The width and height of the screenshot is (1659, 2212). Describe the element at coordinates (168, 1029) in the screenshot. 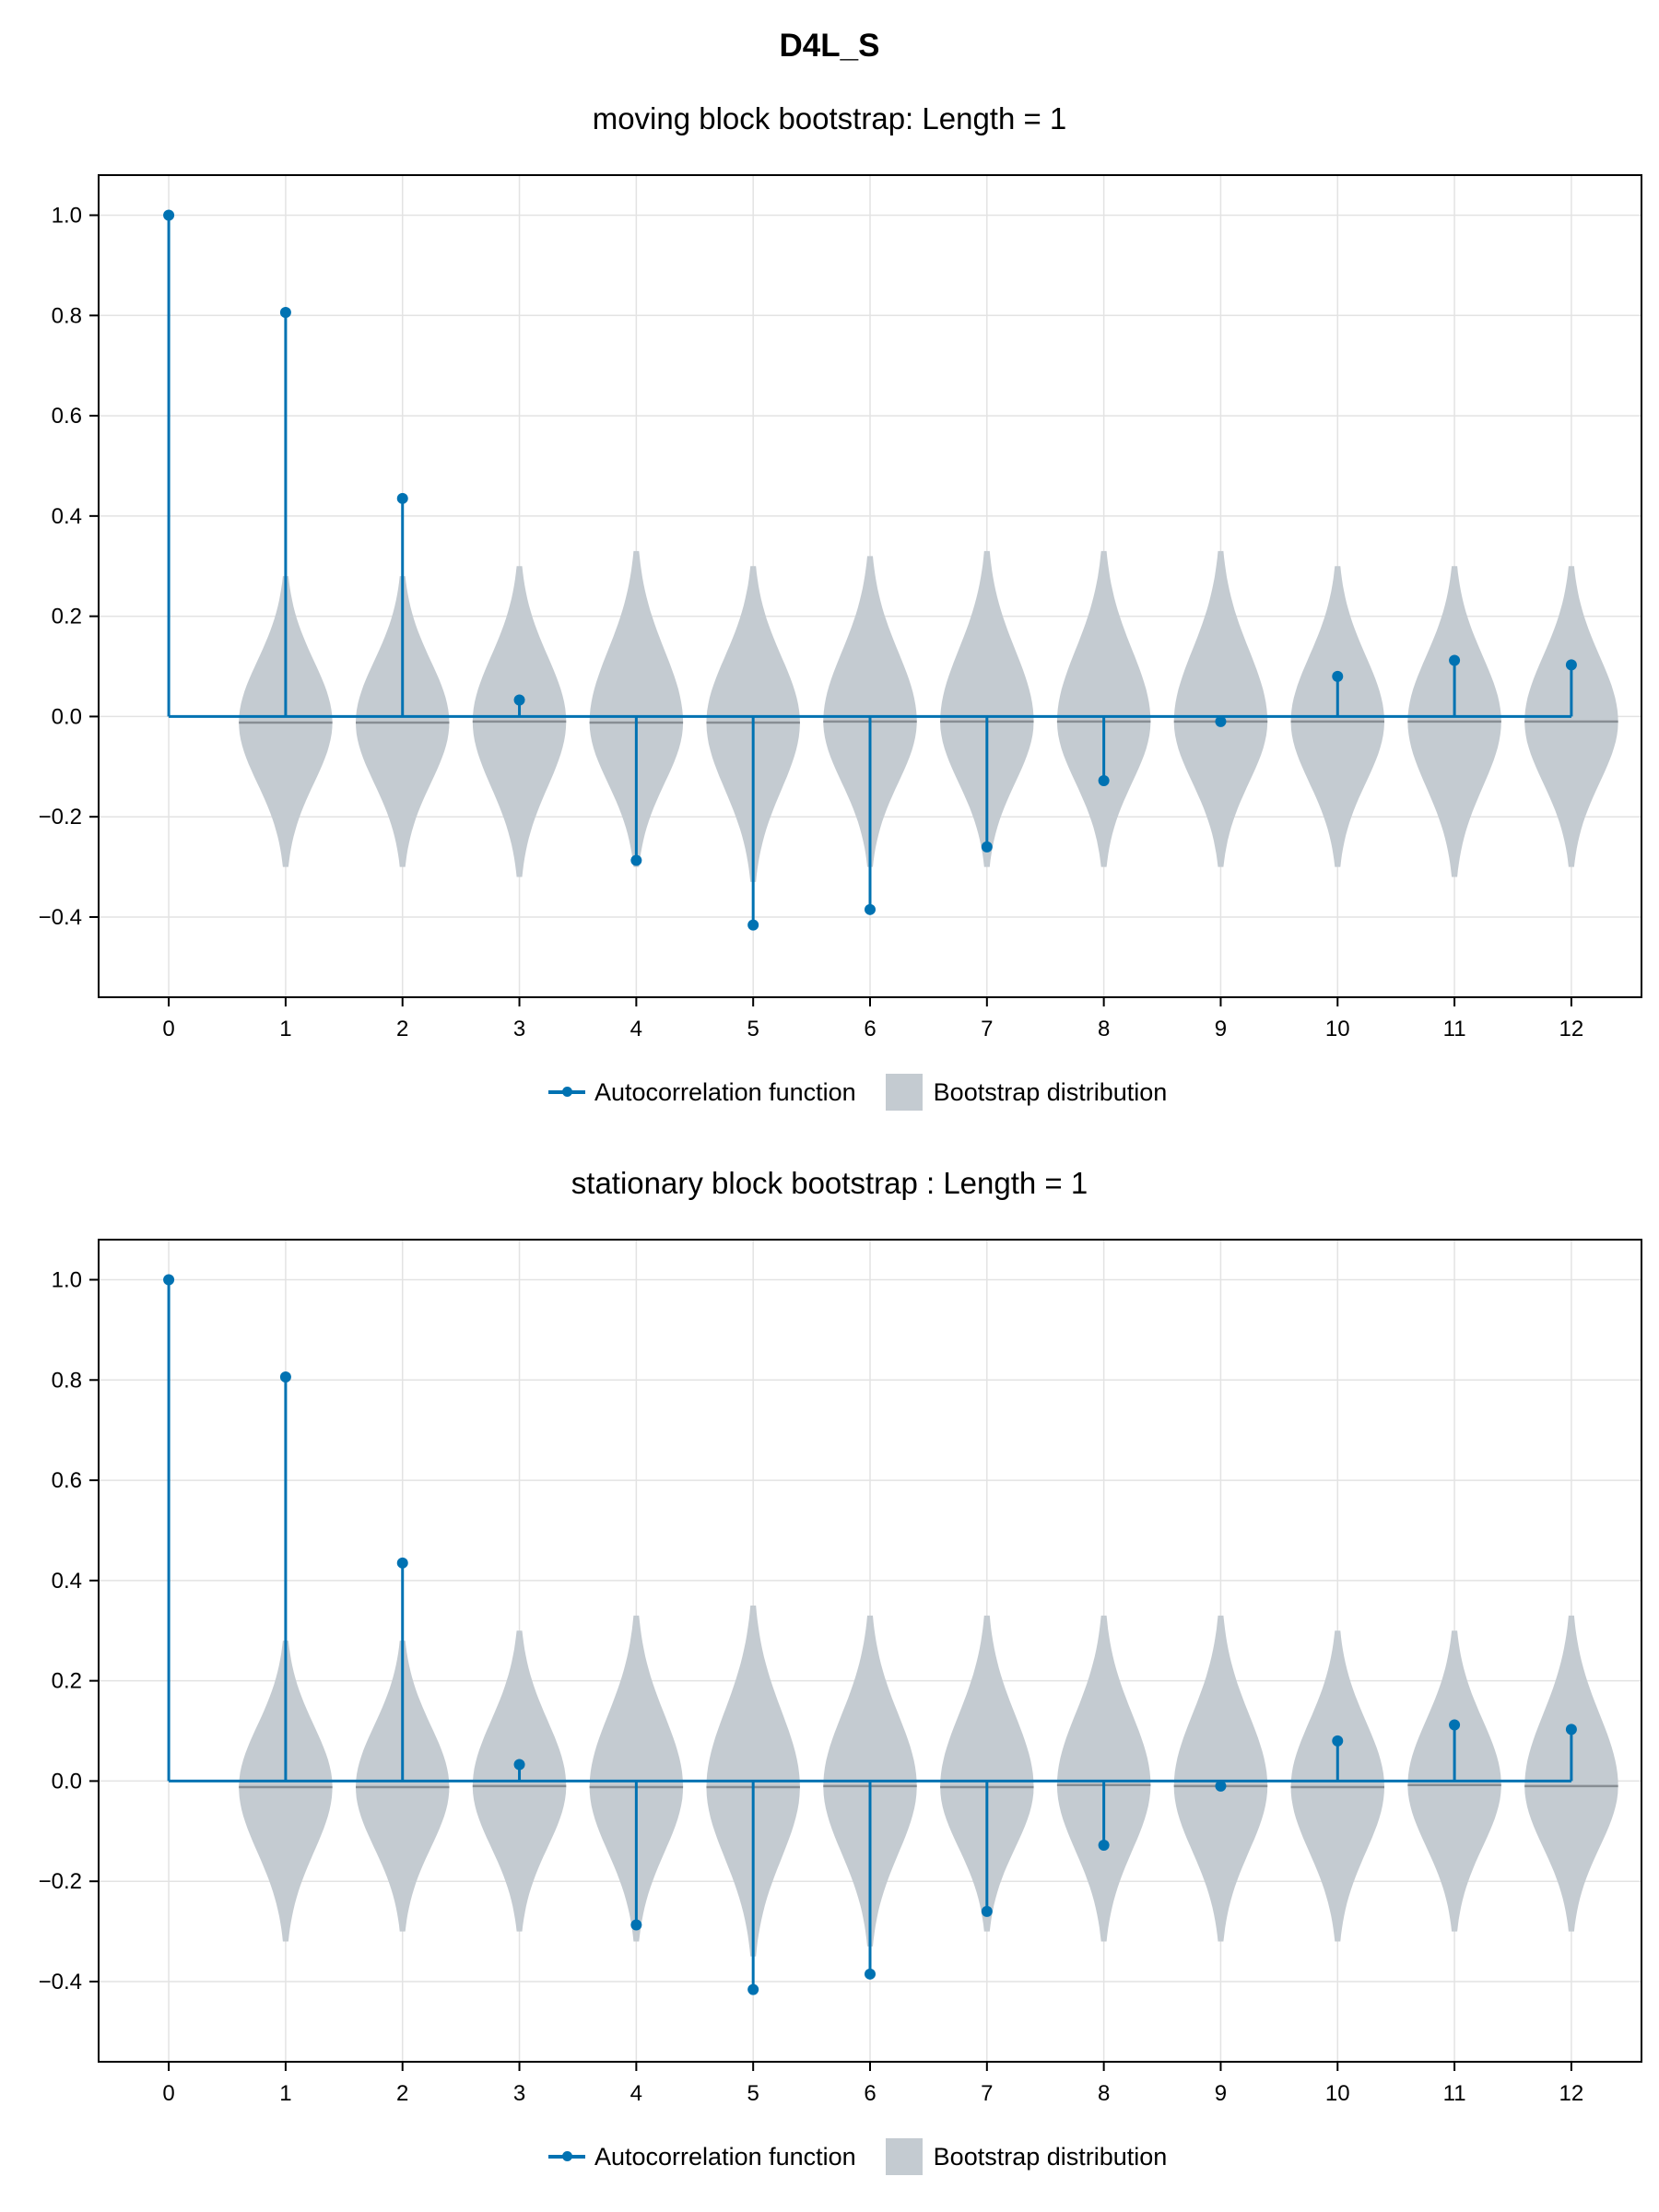

I see `x-tick-label: 0` at that location.